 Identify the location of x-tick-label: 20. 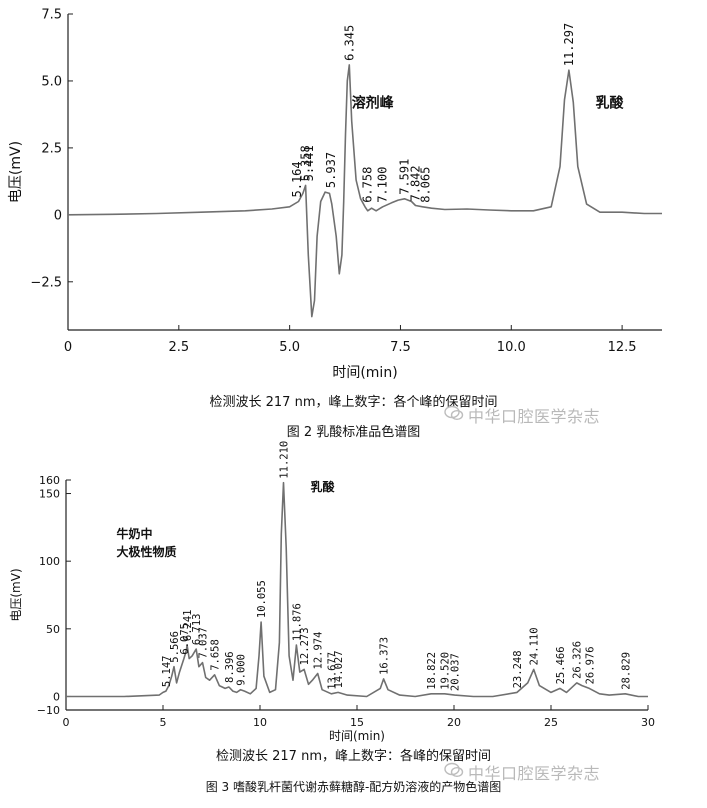
(454, 722).